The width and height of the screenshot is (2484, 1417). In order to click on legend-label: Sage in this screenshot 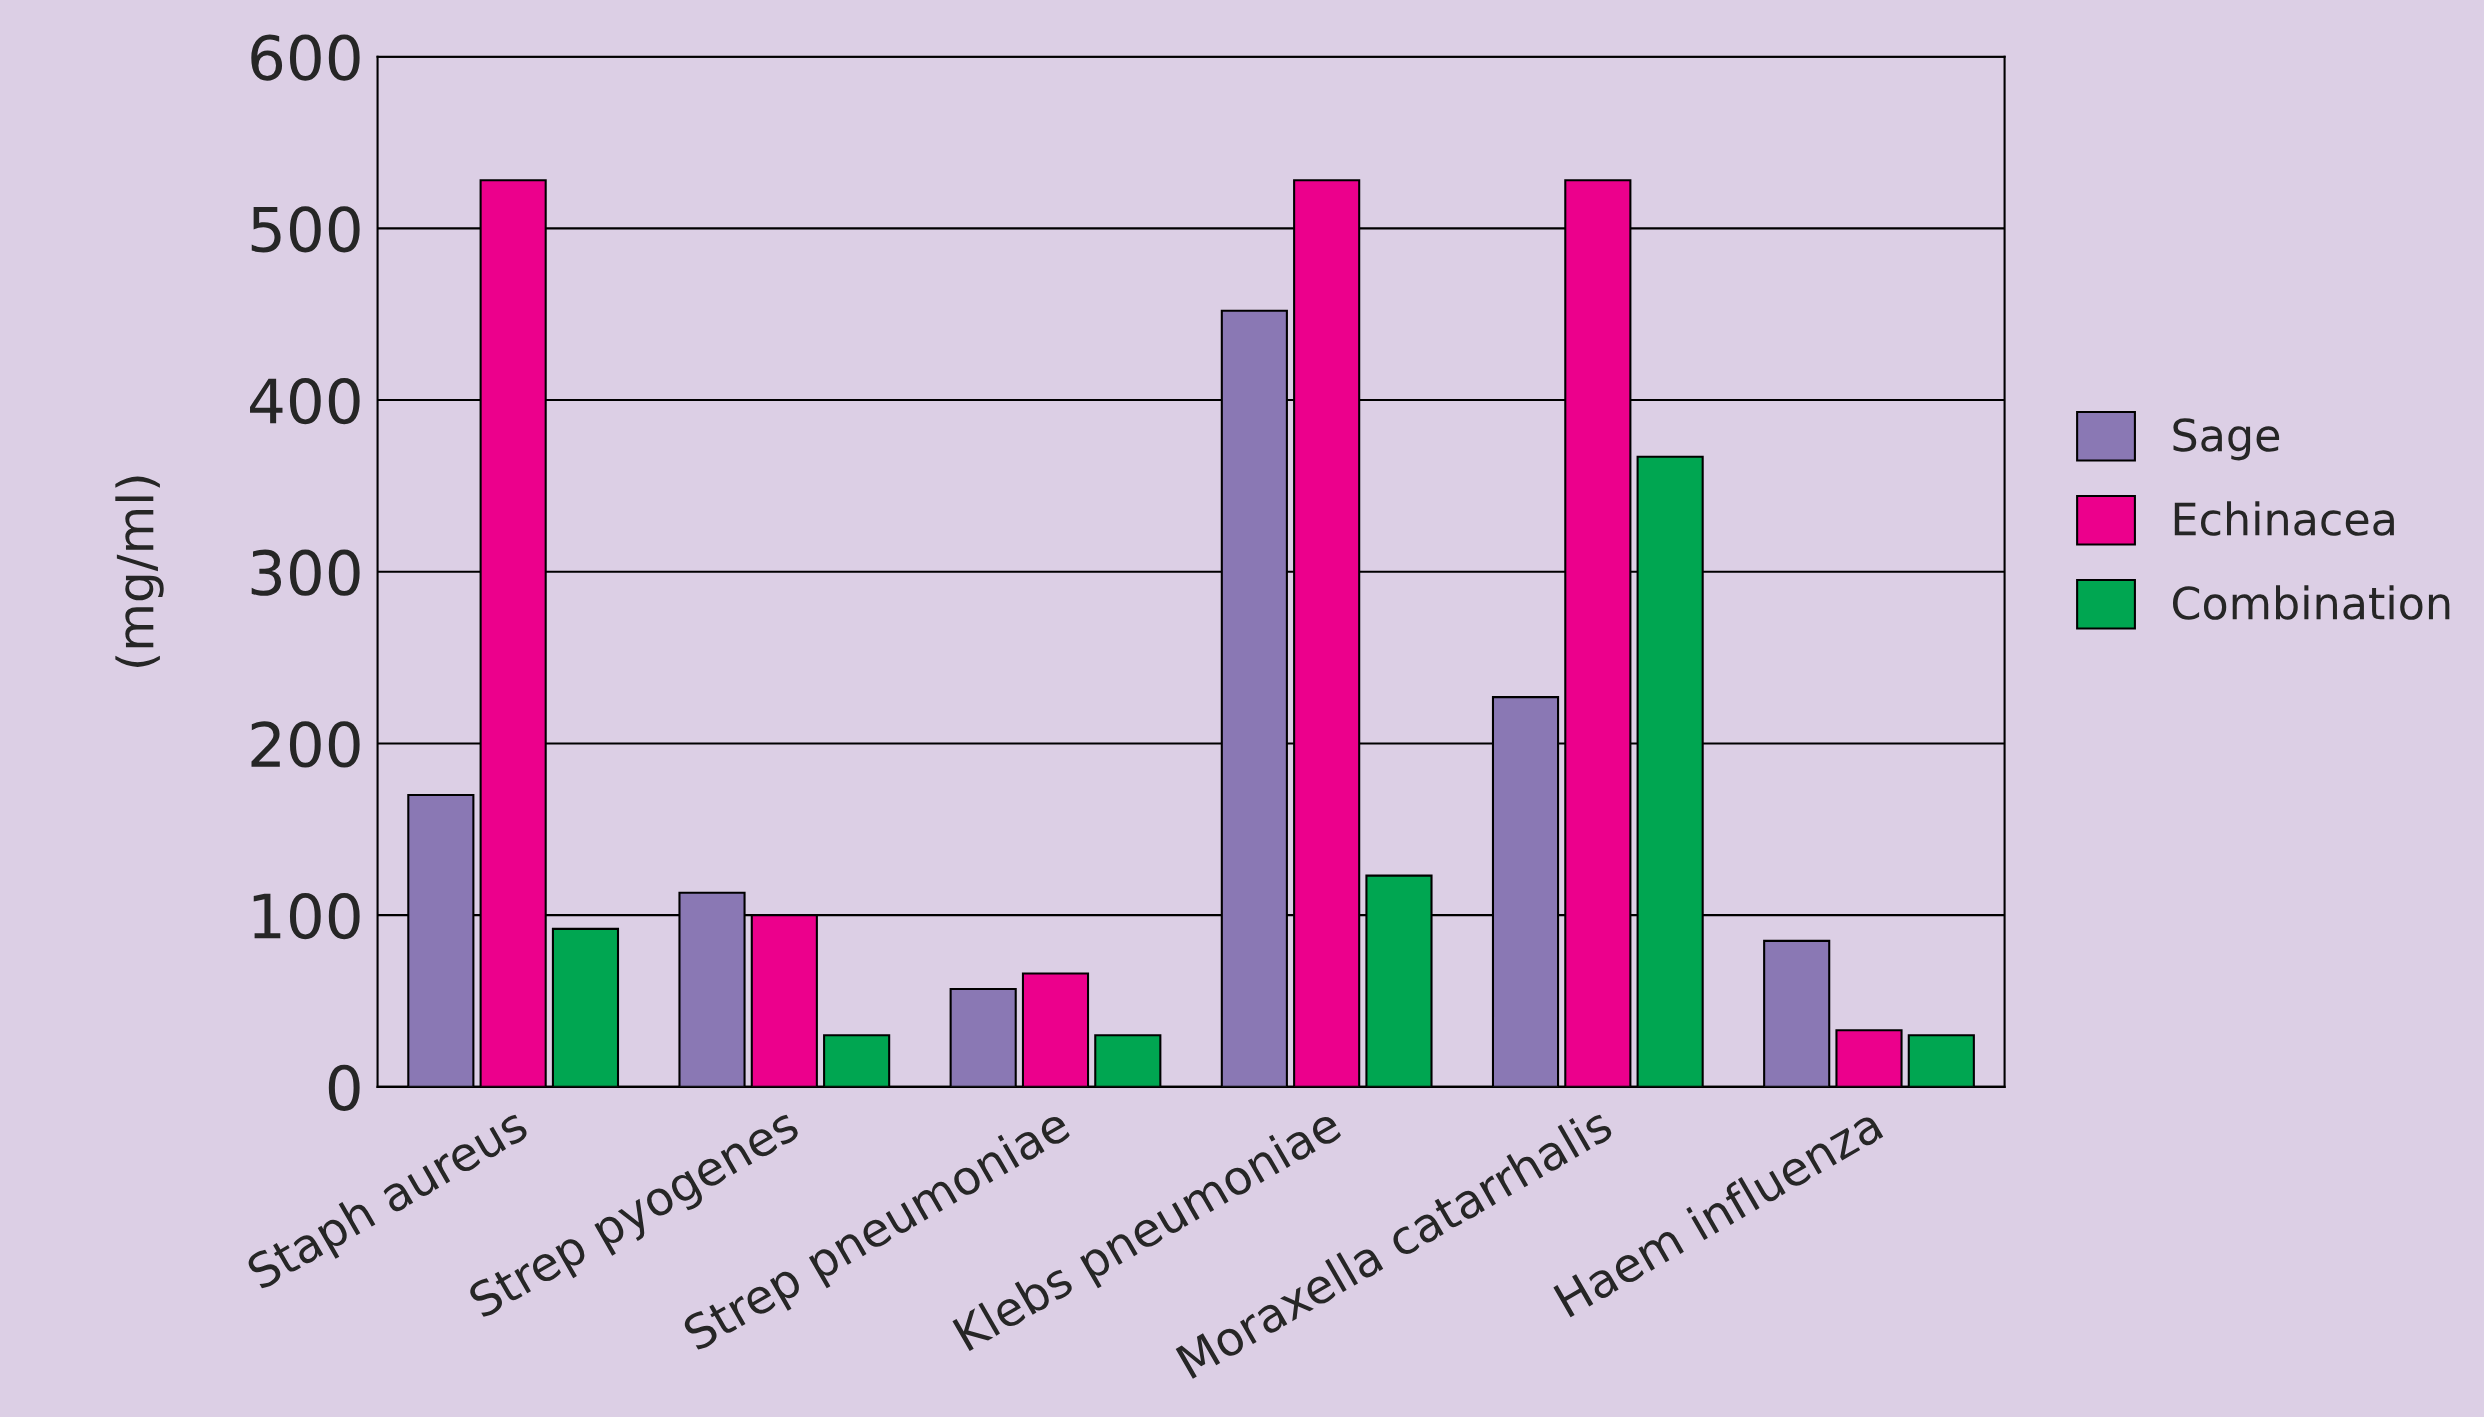, I will do `click(2226, 439)`.